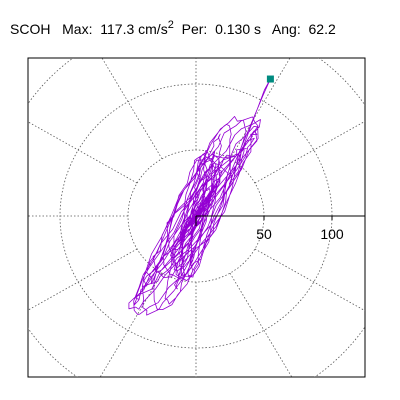 This screenshot has height=400, width=400. I want to click on max-label: Max:, so click(77, 29).